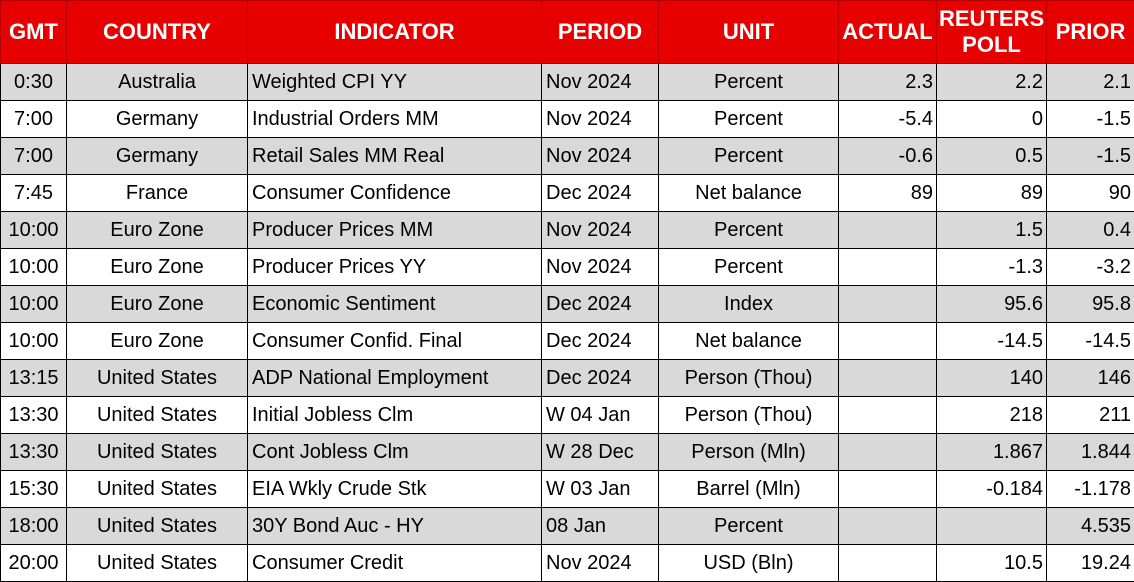  I want to click on cell-indicator: 30Y Bond Auc - HY, so click(395, 526).